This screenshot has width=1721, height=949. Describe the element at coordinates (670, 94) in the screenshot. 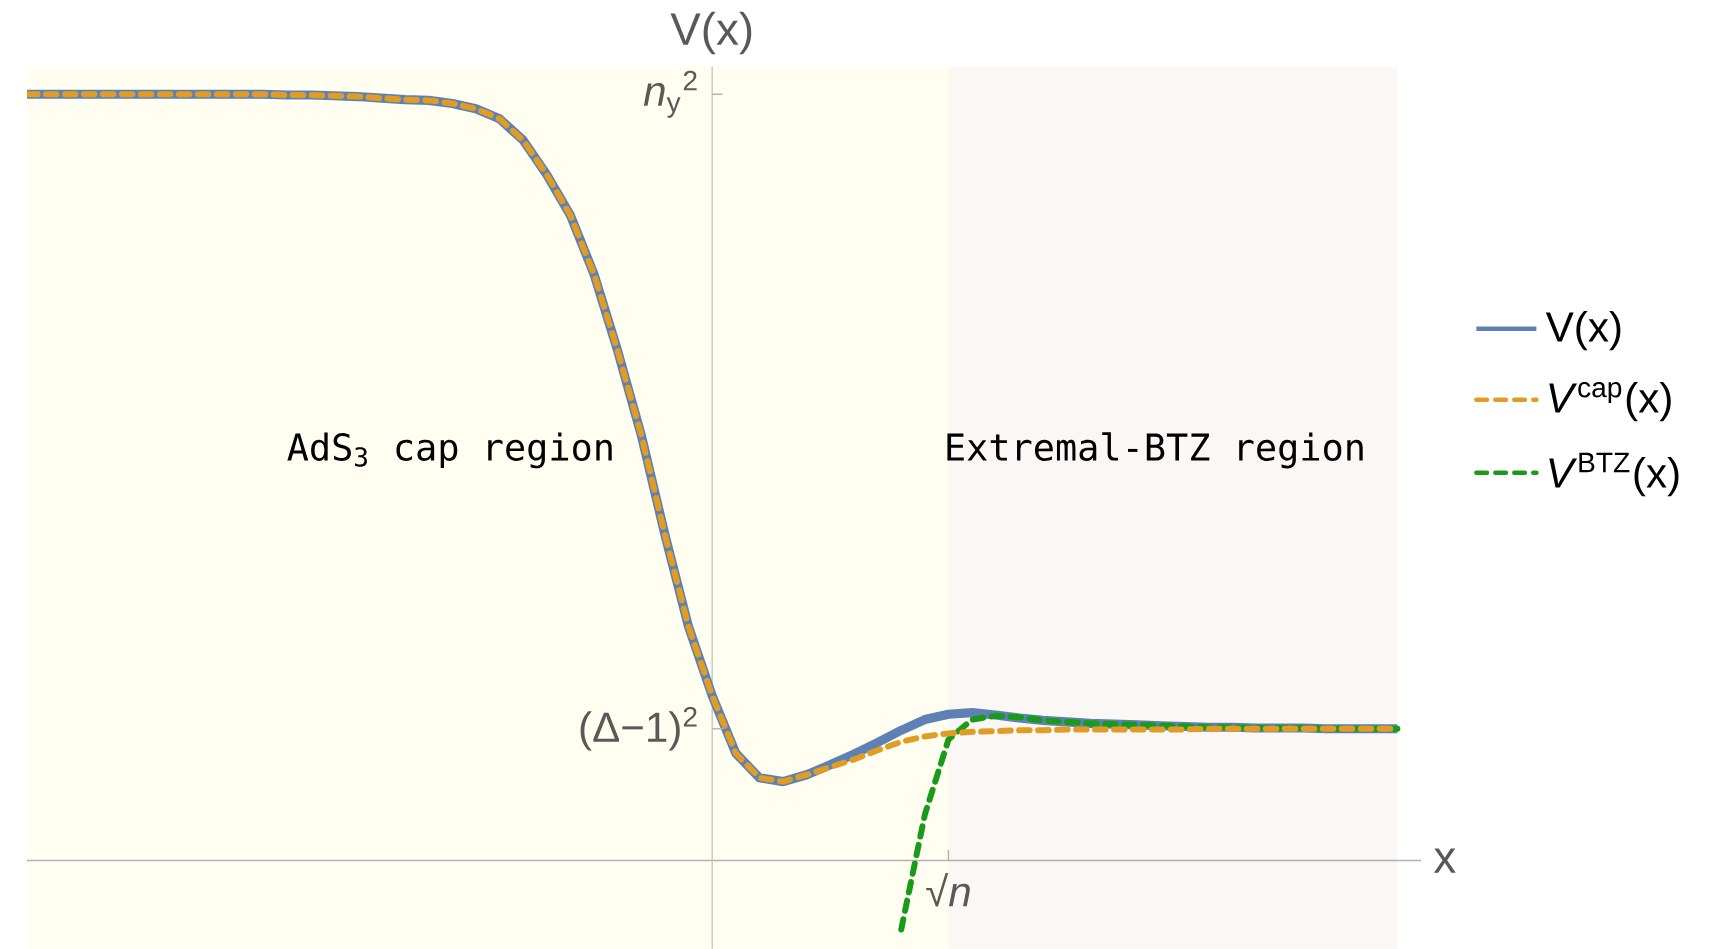

I see `annotation: n$_{y}$2` at that location.